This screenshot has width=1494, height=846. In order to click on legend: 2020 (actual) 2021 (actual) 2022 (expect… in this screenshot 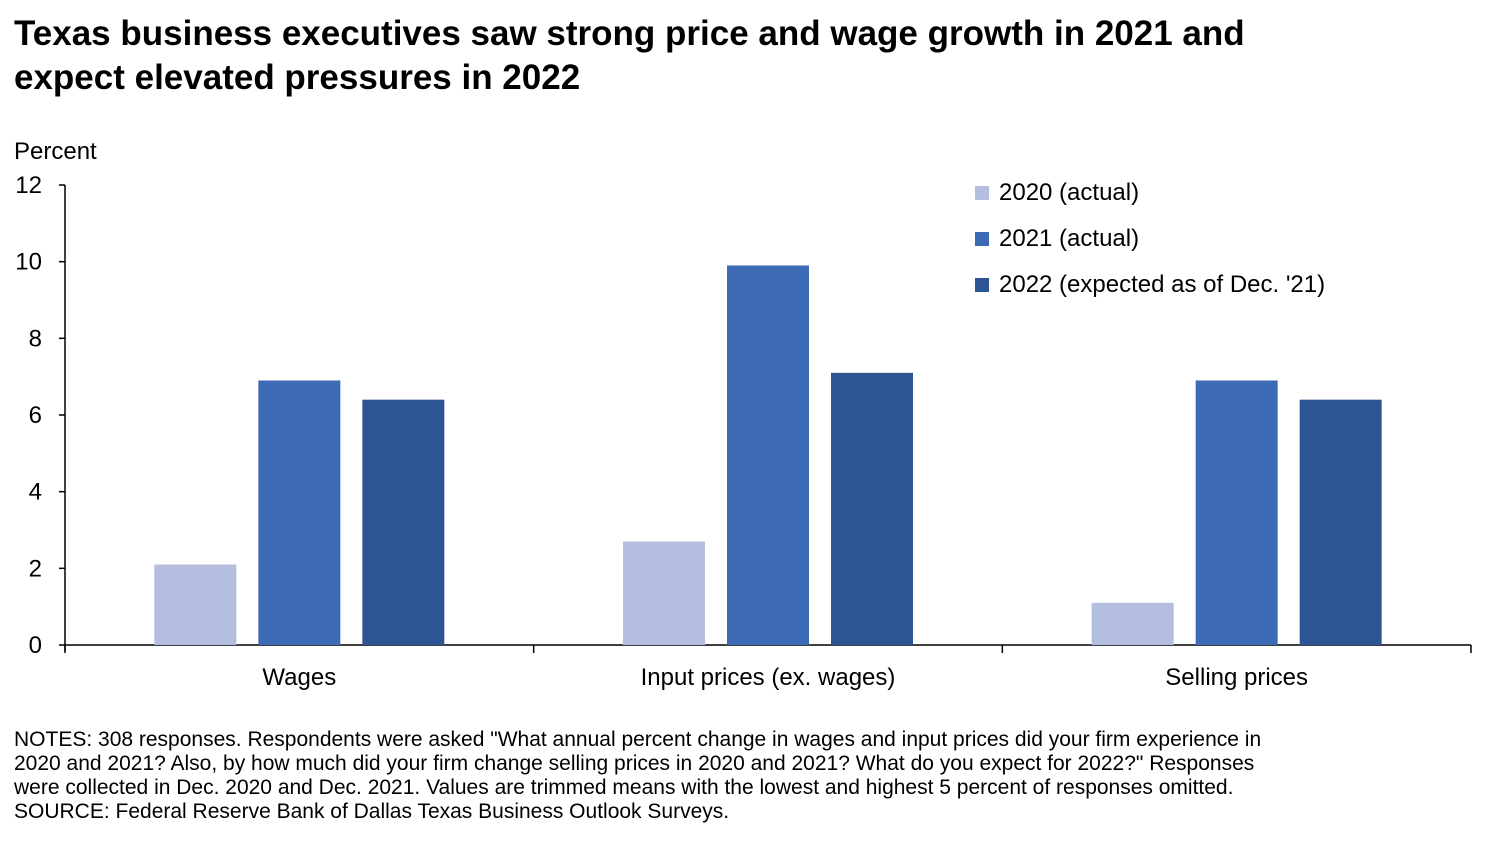, I will do `click(1150, 239)`.